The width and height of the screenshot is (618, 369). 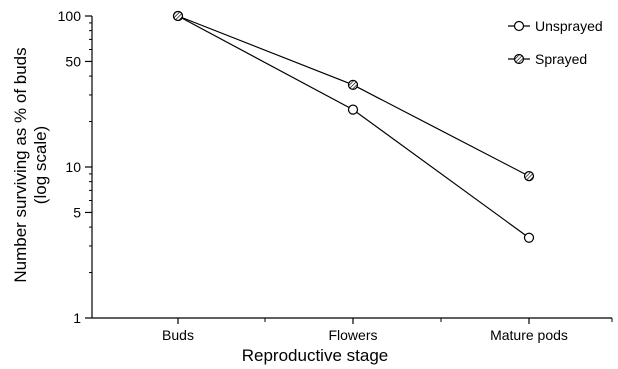 I want to click on x-tick-label: Buds, so click(x=178, y=335).